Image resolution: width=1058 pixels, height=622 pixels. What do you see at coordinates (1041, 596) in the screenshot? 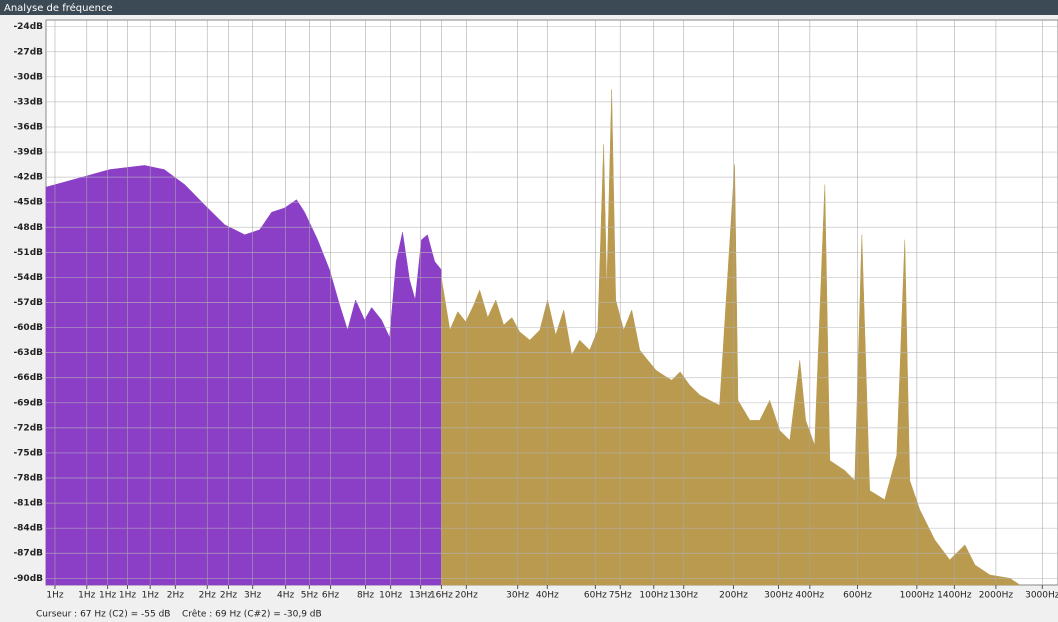
I see `x-tick-label: 3000Hz` at bounding box center [1041, 596].